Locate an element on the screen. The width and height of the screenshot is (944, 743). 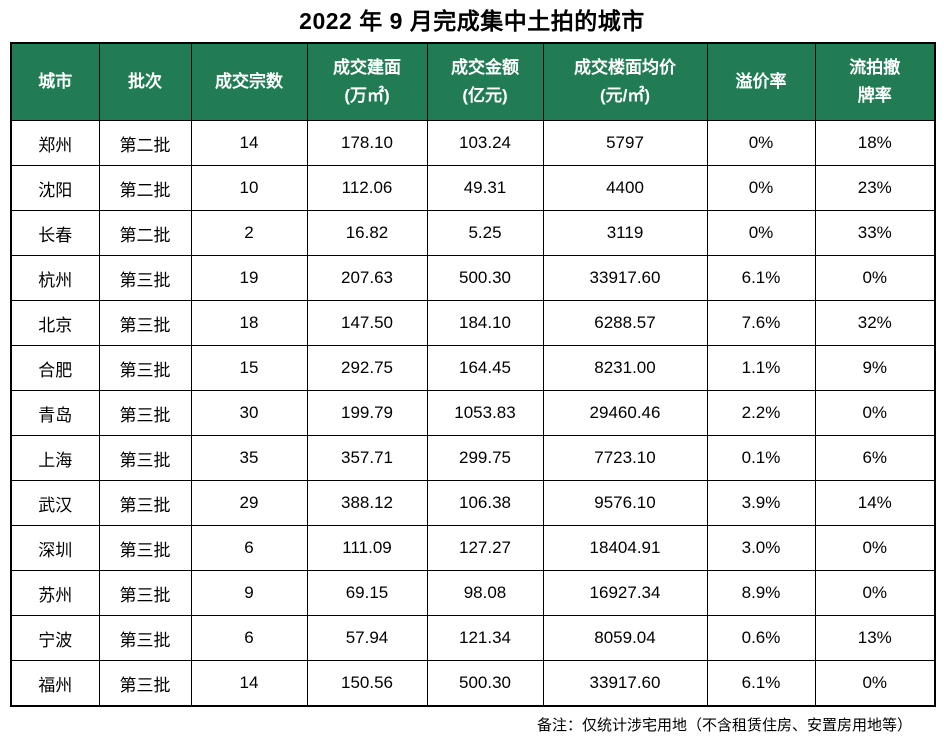
col-header-built-area-unit: (万㎡) is located at coordinates (367, 95).